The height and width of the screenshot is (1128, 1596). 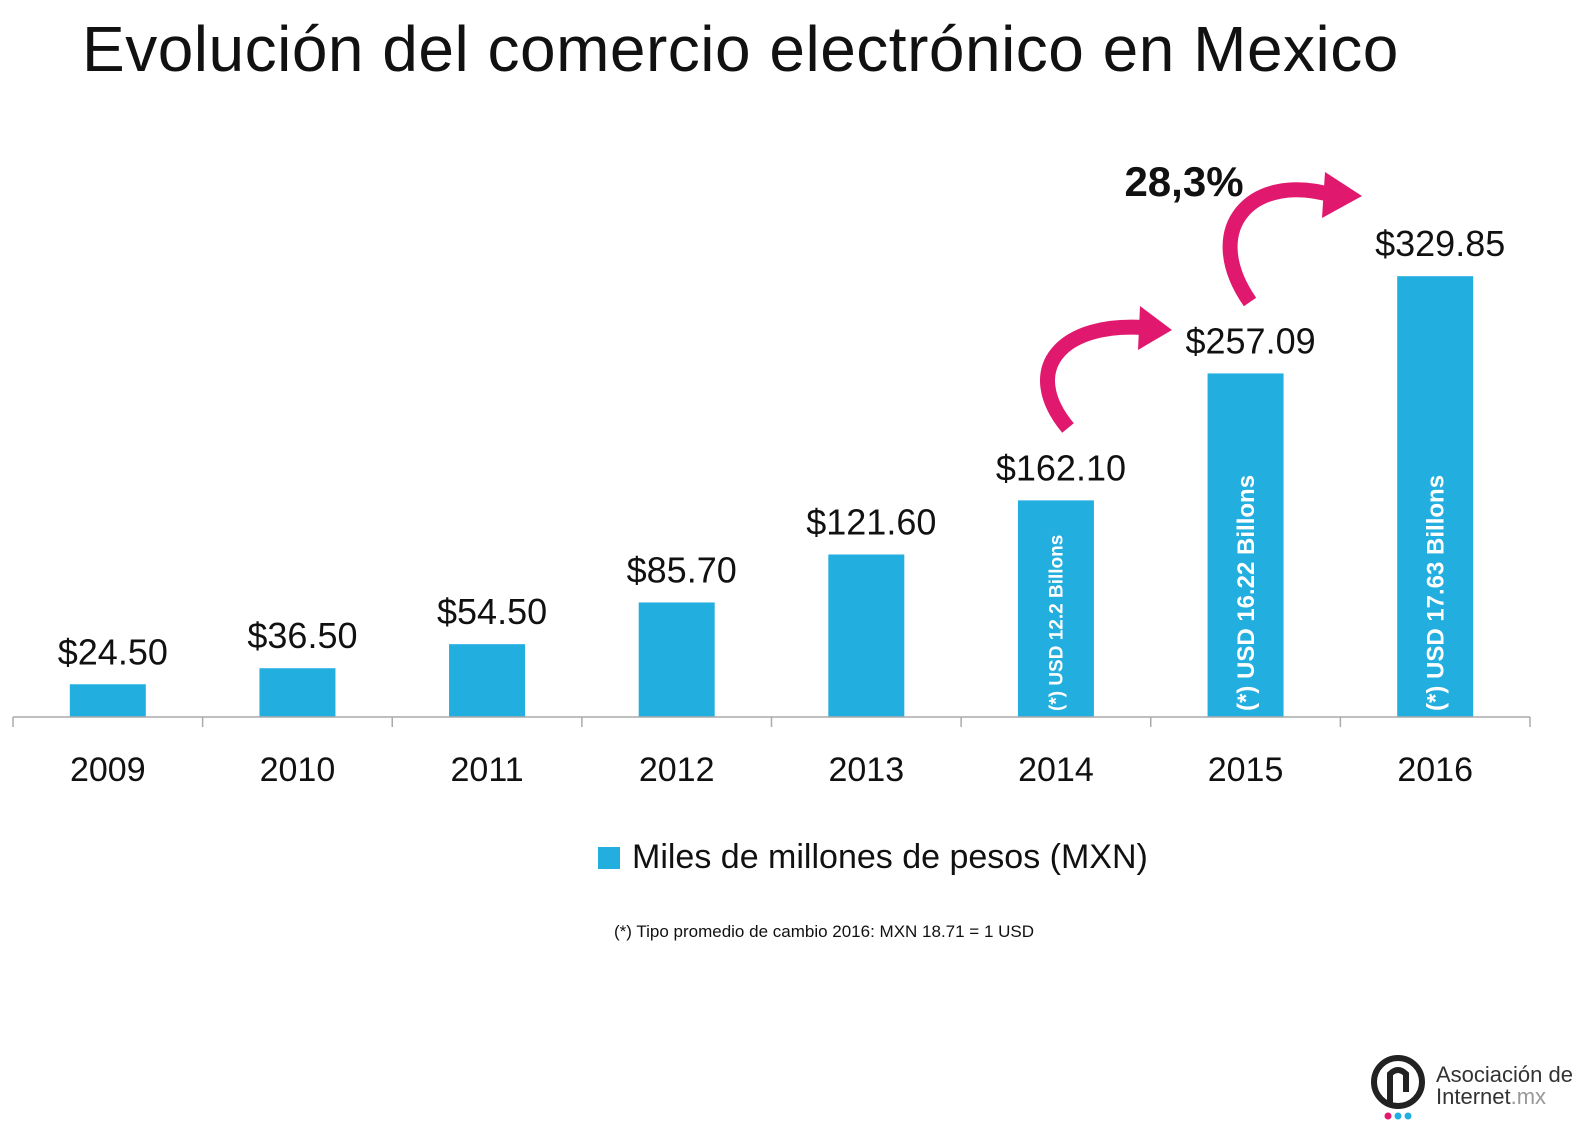 What do you see at coordinates (871, 521) in the screenshot?
I see `value-label-2013: $121.60` at bounding box center [871, 521].